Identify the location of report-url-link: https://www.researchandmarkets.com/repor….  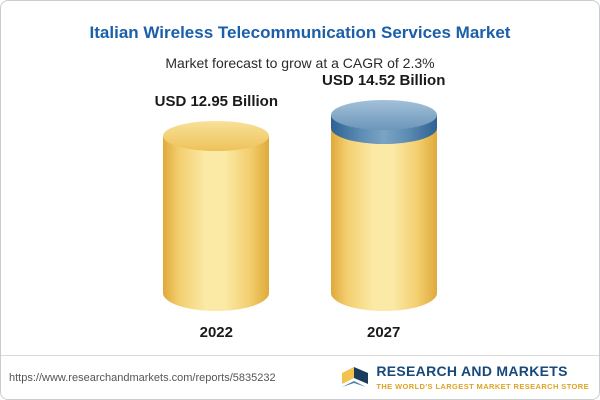
(142, 377).